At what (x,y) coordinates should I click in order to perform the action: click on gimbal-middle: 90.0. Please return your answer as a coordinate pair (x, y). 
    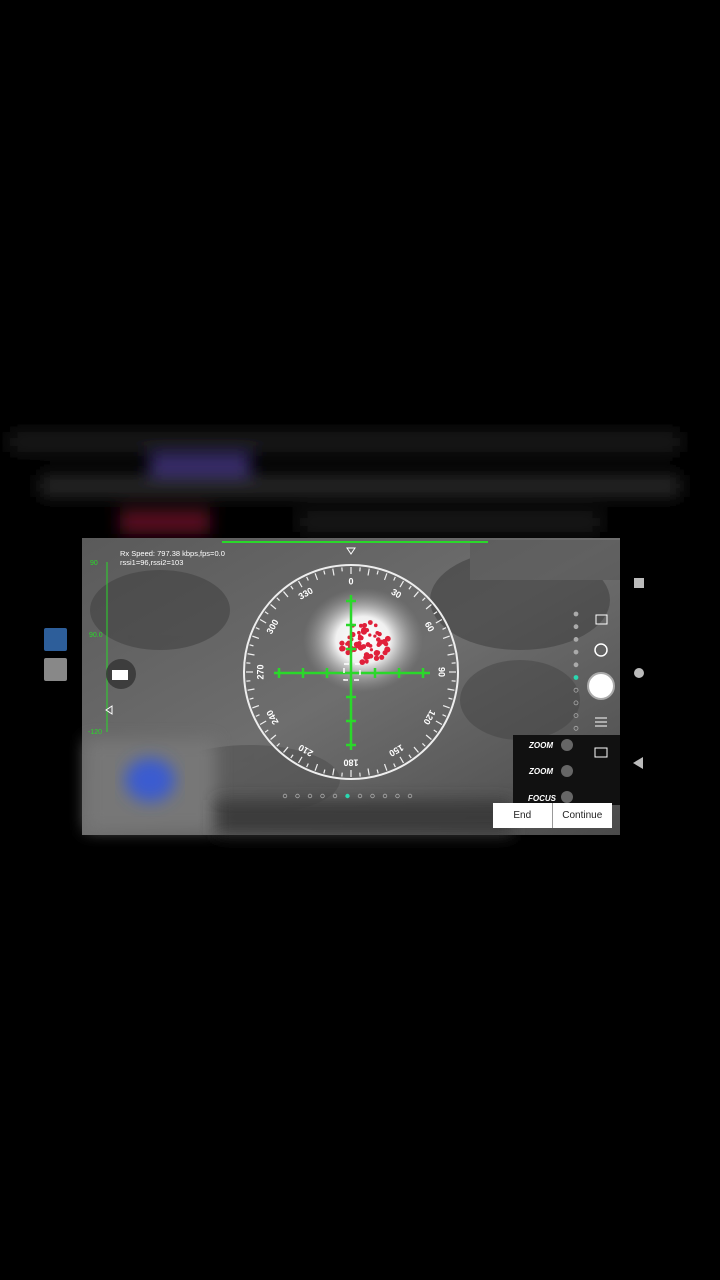
    Looking at the image, I should click on (96, 635).